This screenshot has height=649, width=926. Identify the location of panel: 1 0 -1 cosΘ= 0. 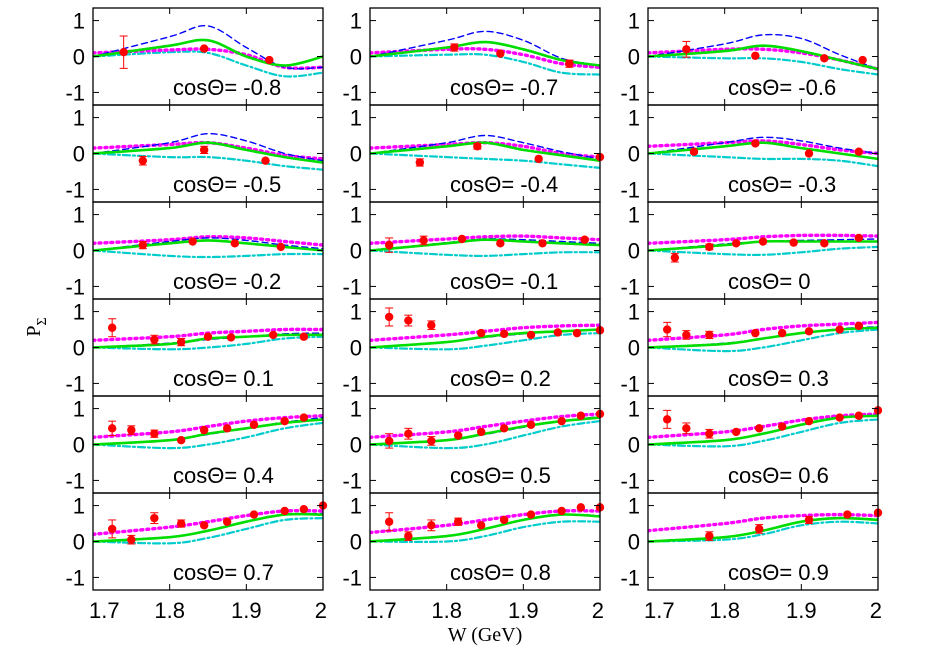
(749, 250).